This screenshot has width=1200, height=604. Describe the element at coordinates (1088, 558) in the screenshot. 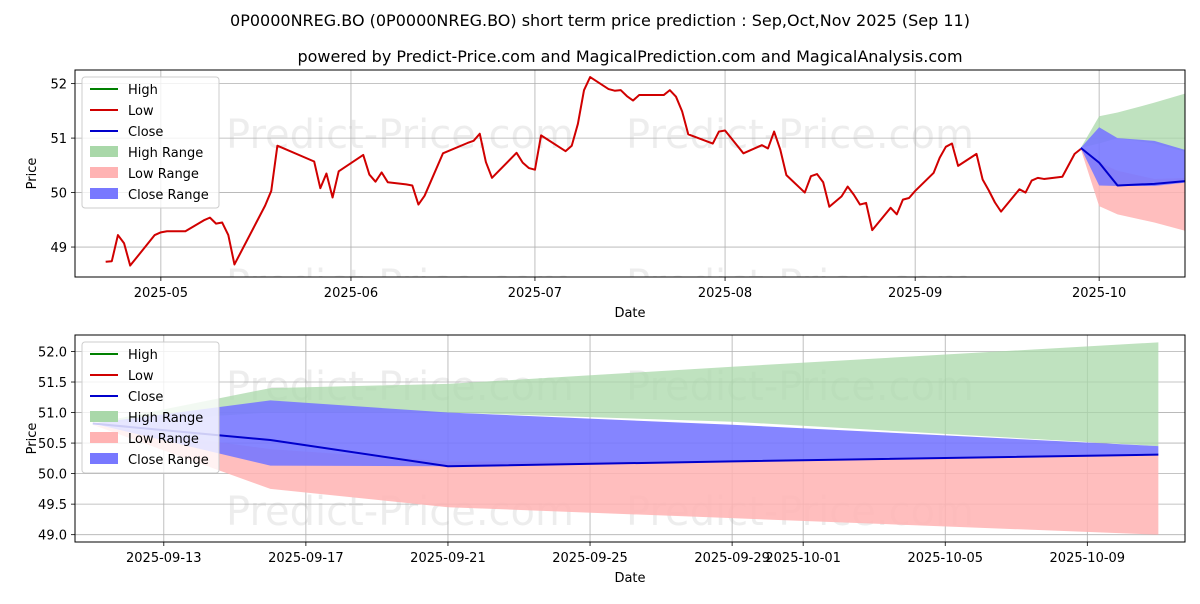

I see `x-tick-label: 2025-10-09` at that location.